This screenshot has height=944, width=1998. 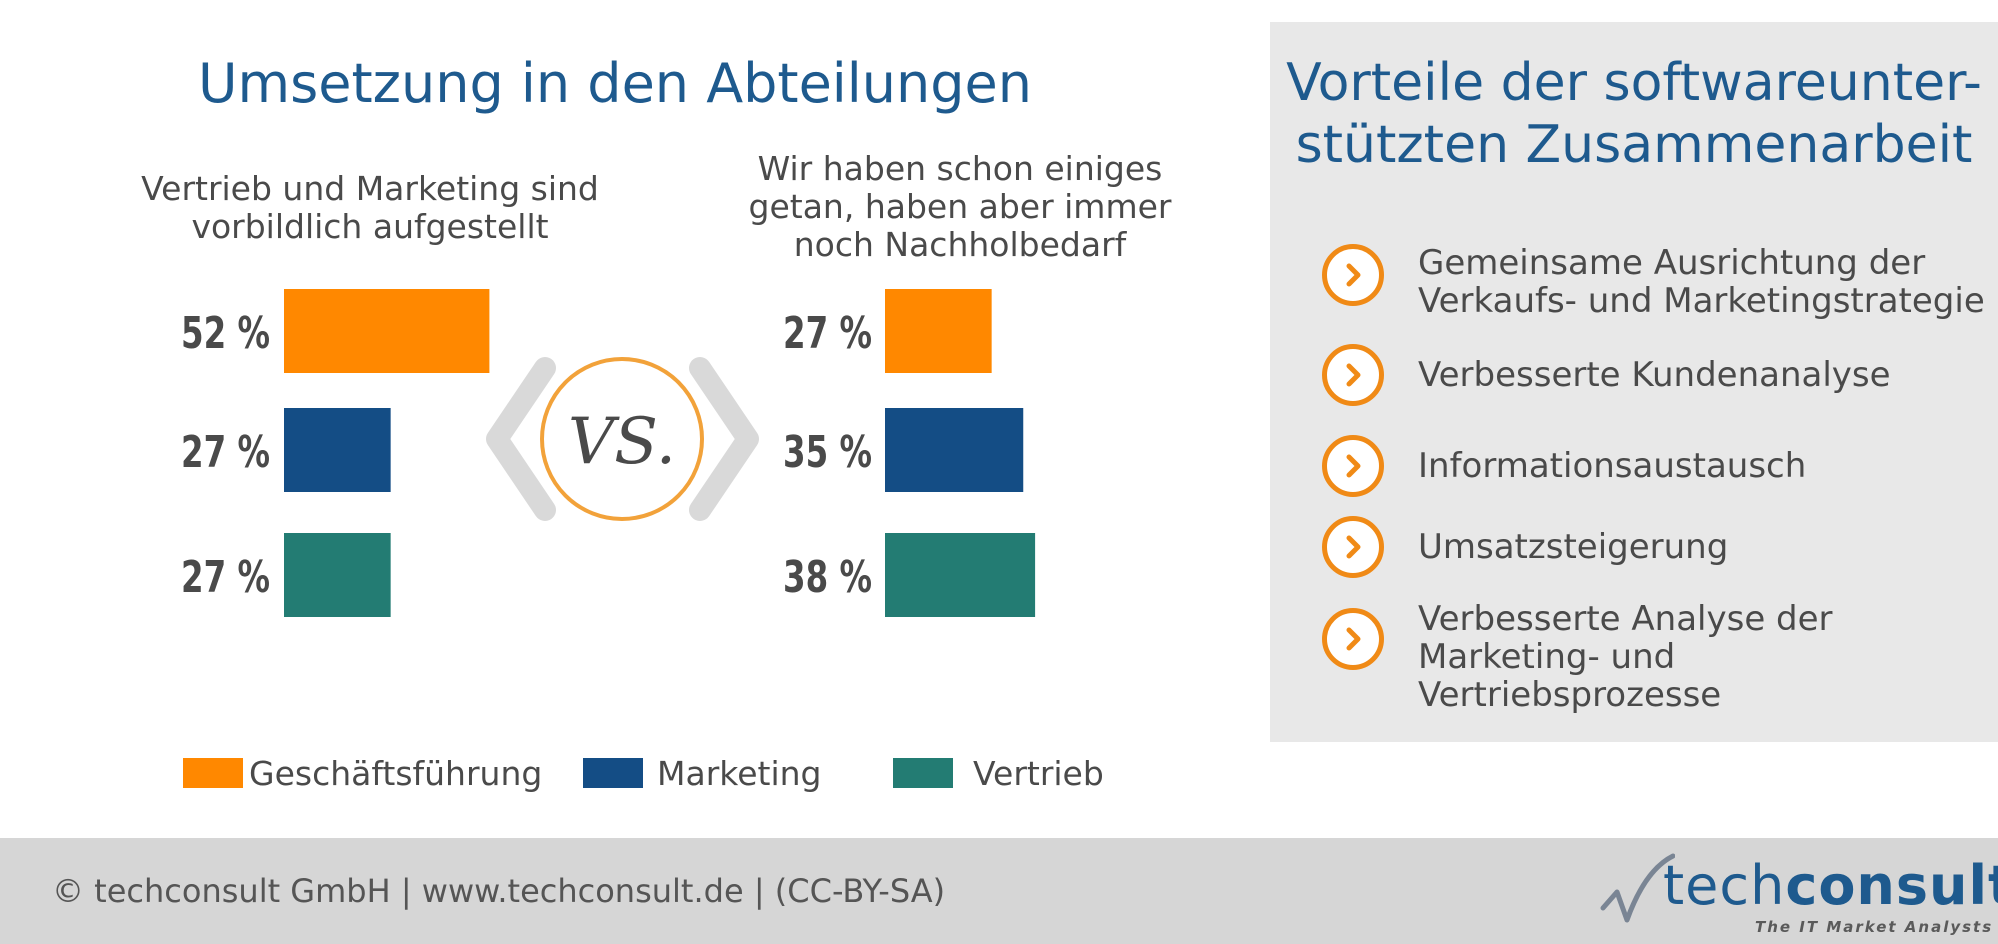 I want to click on legend-item-marketing: Marketing, so click(x=738, y=773).